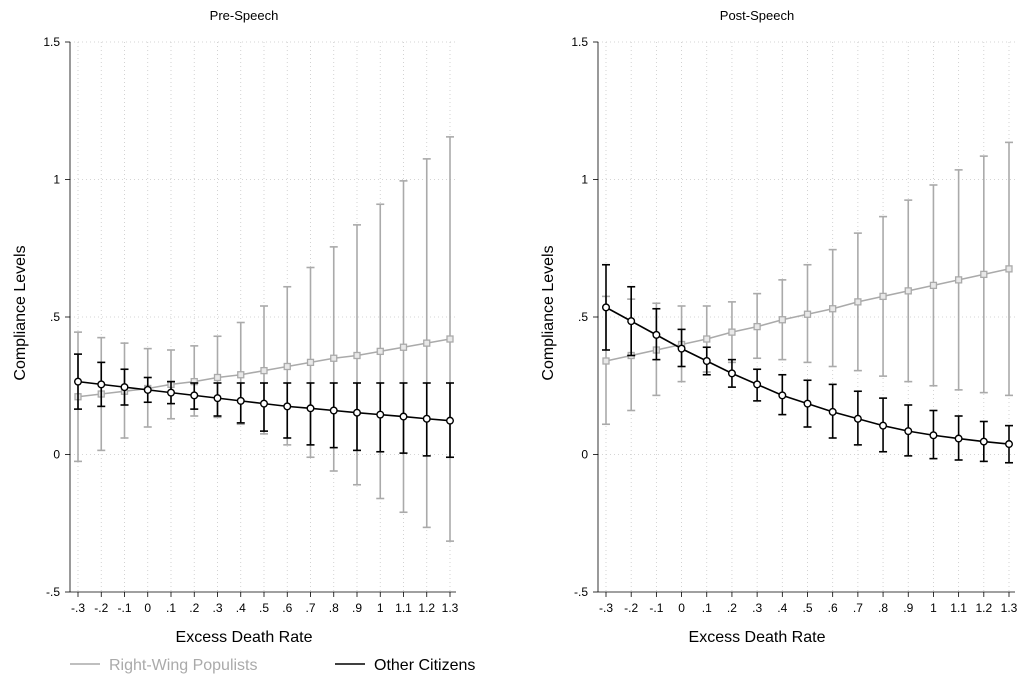  What do you see at coordinates (833, 608) in the screenshot?
I see `x-tick-label: .6` at bounding box center [833, 608].